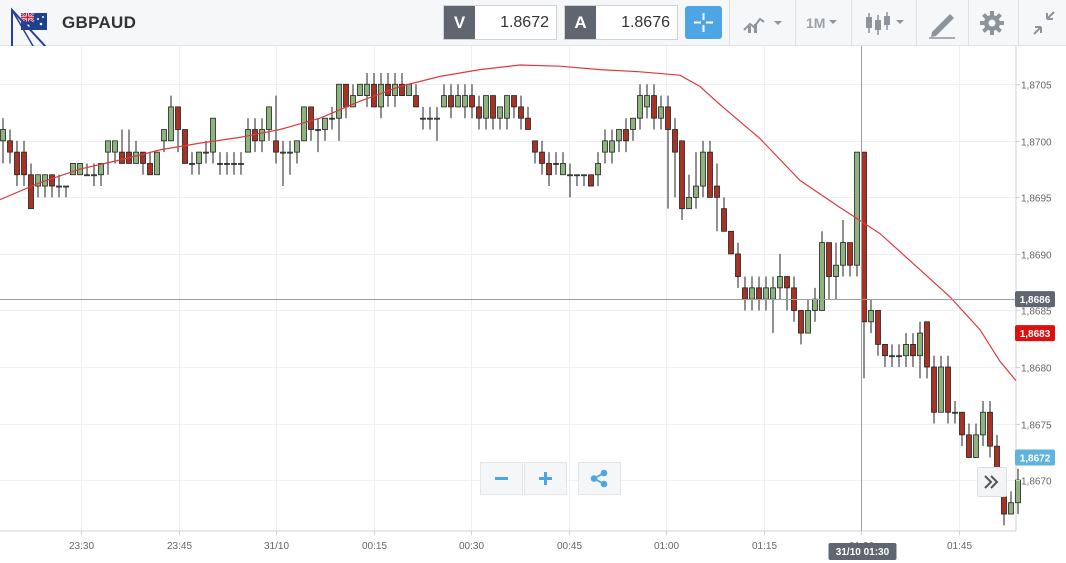 This screenshot has width=1066, height=563. I want to click on zoom-out-button, so click(501, 478).